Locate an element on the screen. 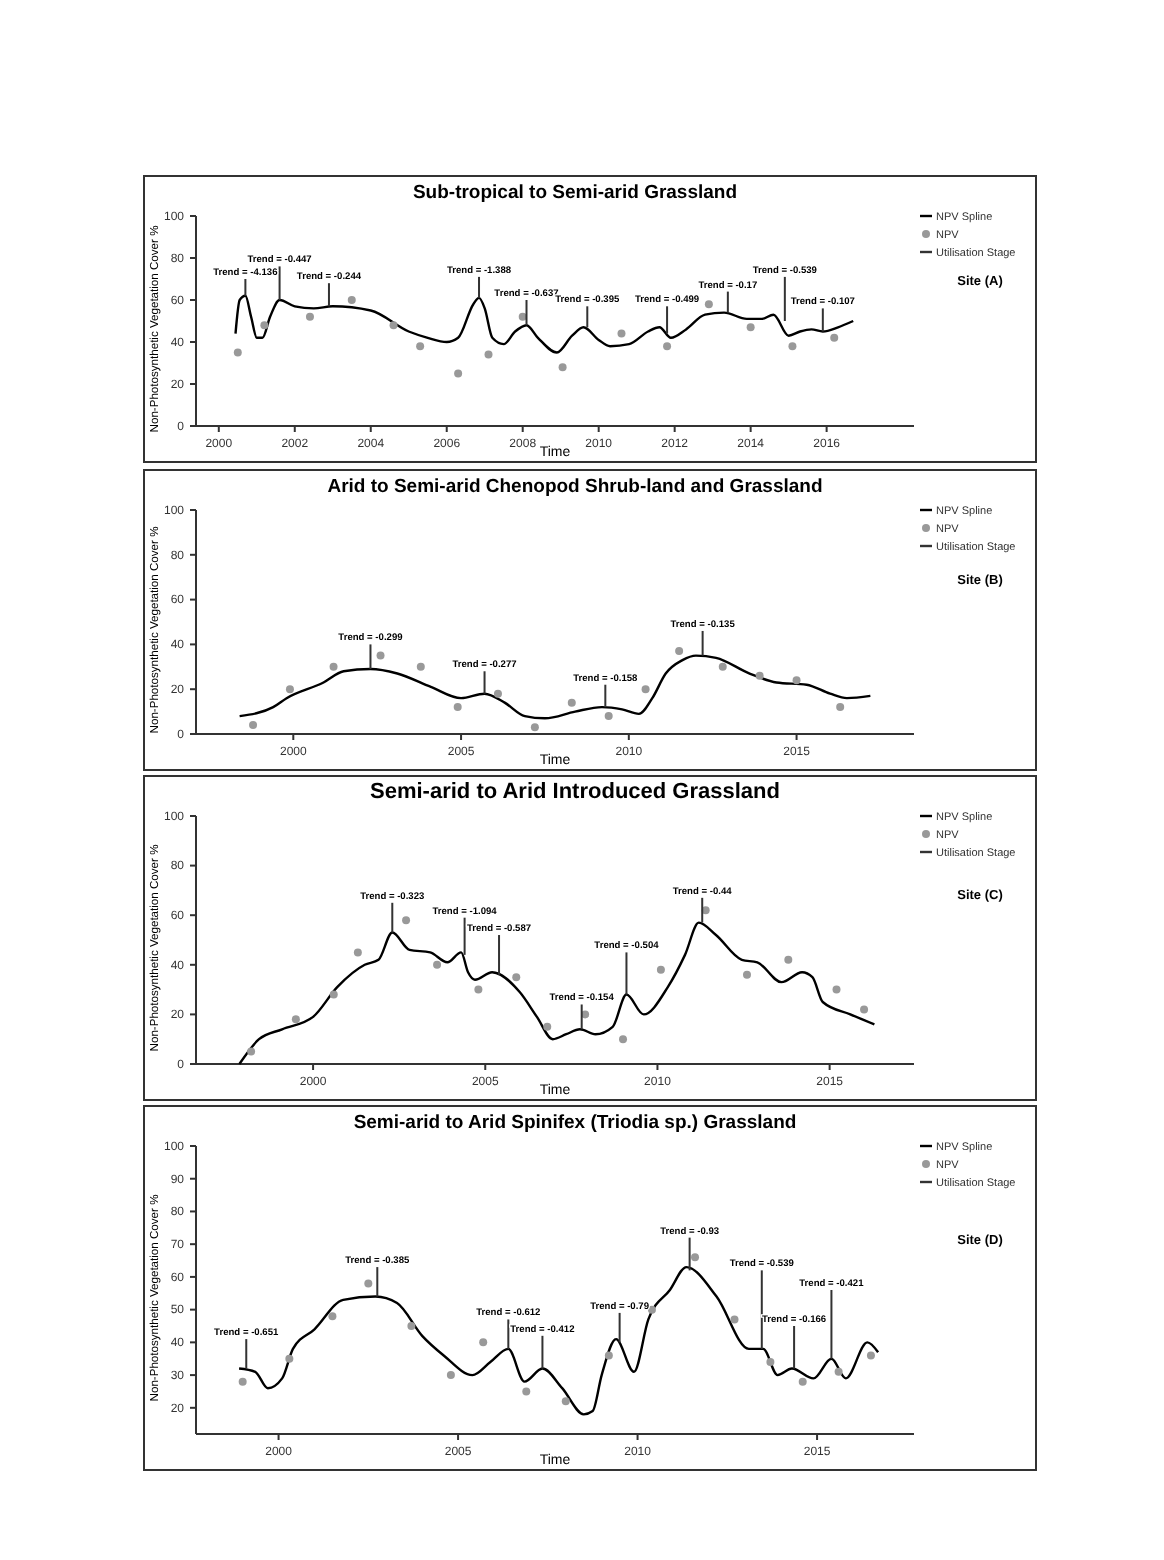 The width and height of the screenshot is (1164, 1560). chart-title: Semi-arid to Arid Introduced Grassland is located at coordinates (575, 792).